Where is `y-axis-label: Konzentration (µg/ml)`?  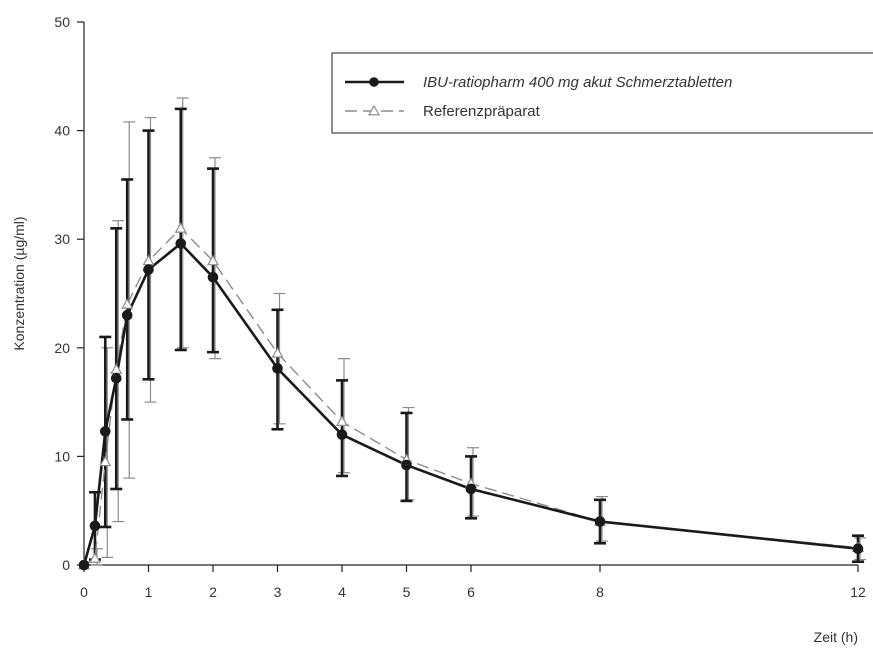
y-axis-label: Konzentration (µg/ml) is located at coordinates (19, 283).